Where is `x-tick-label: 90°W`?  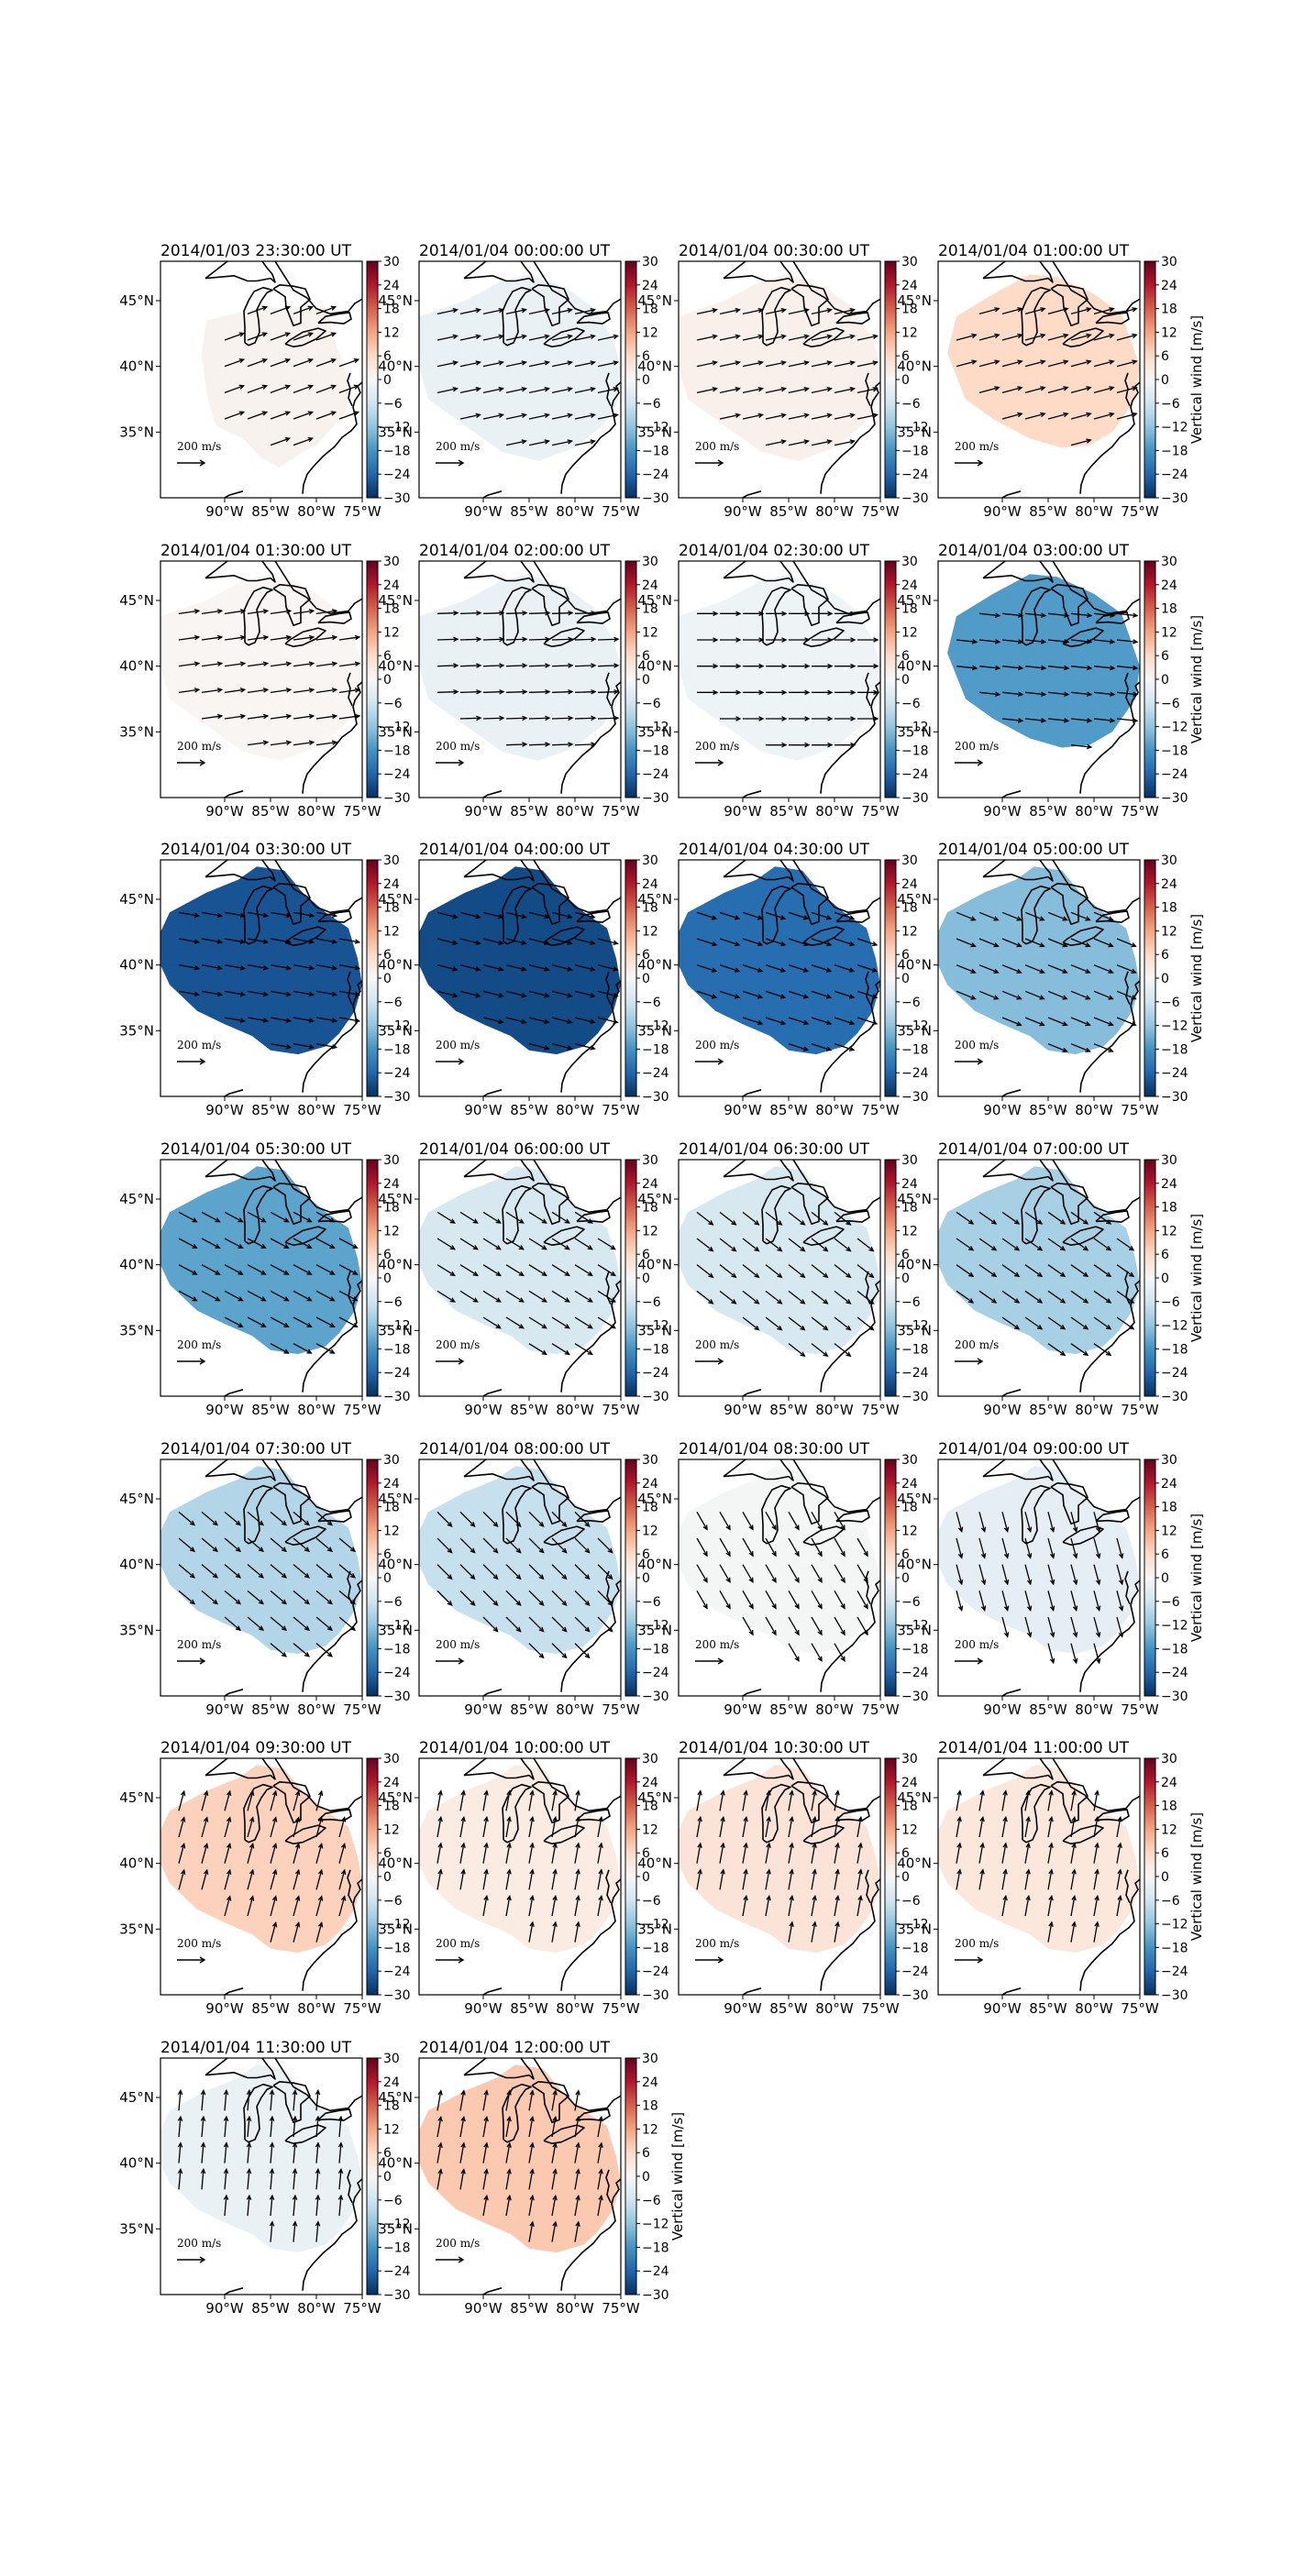
x-tick-label: 90°W is located at coordinates (1002, 1709).